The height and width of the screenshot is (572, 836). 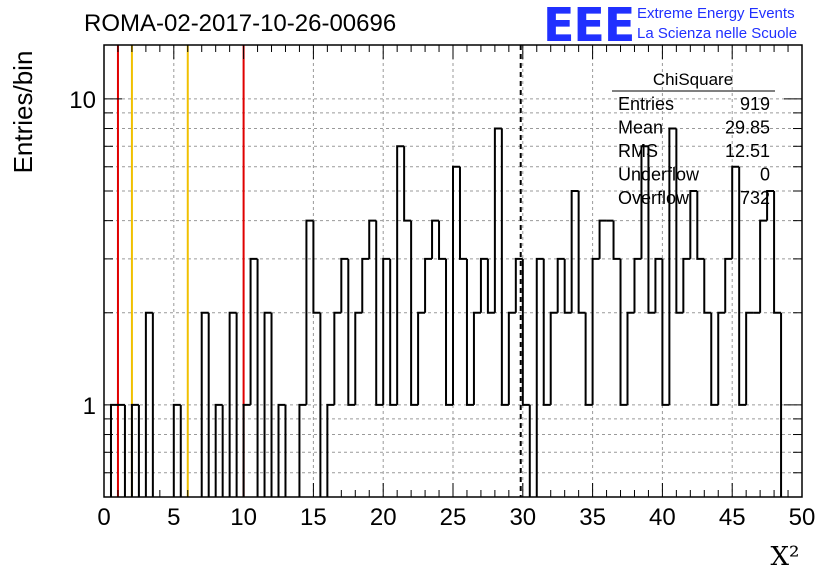 I want to click on x-tick-label: 30, so click(x=522, y=517).